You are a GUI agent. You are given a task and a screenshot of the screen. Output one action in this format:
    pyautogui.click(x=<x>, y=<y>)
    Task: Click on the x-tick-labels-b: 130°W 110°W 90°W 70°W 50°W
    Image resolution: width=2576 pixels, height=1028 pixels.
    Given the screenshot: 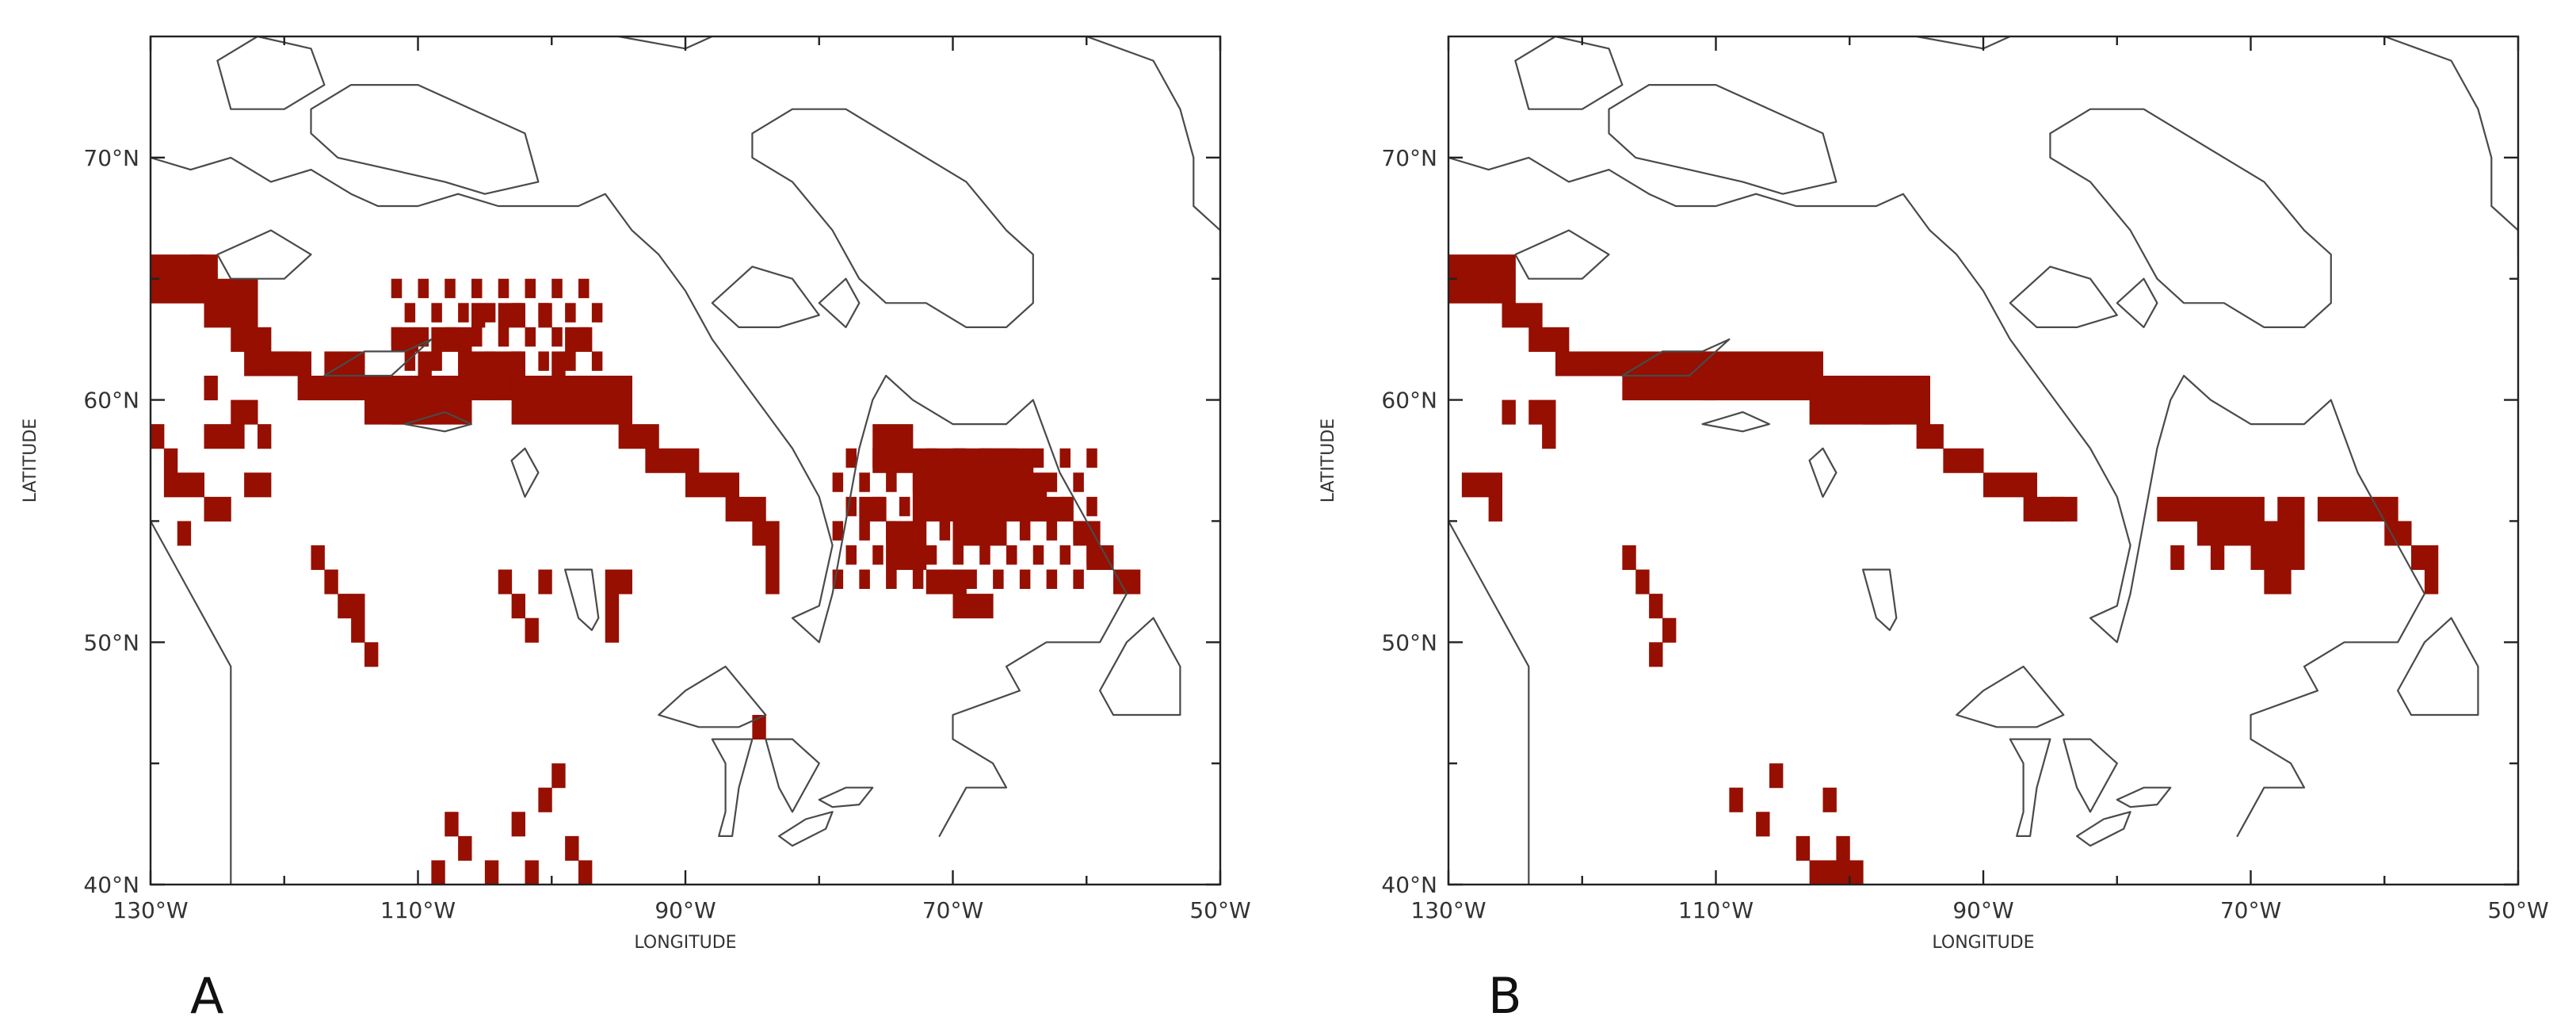 What is the action you would take?
    pyautogui.click(x=1979, y=910)
    